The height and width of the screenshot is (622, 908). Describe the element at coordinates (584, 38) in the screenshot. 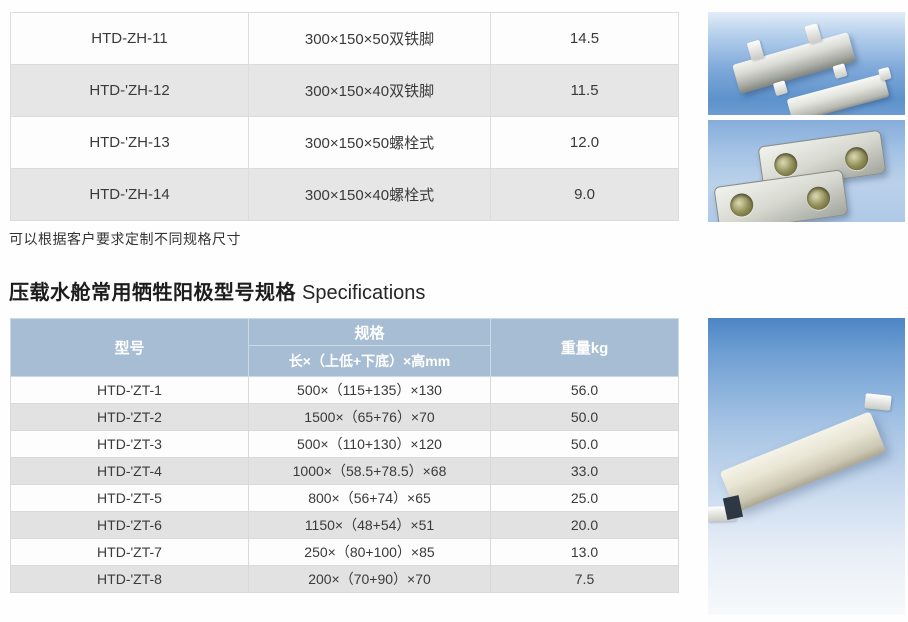

I see `weight-cell: 14.5` at that location.